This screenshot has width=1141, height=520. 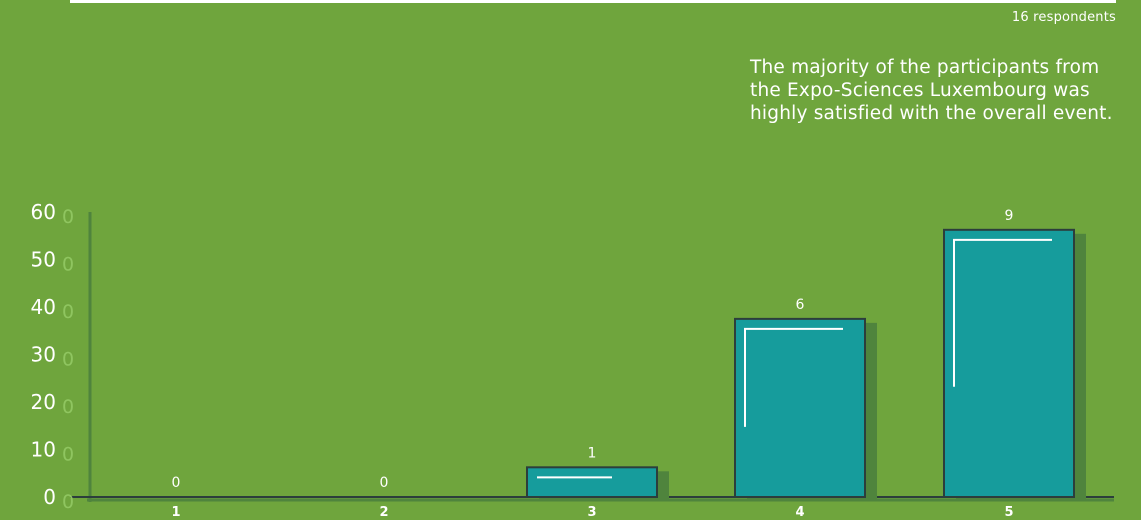 What do you see at coordinates (593, 1) in the screenshot?
I see `top-rule` at bounding box center [593, 1].